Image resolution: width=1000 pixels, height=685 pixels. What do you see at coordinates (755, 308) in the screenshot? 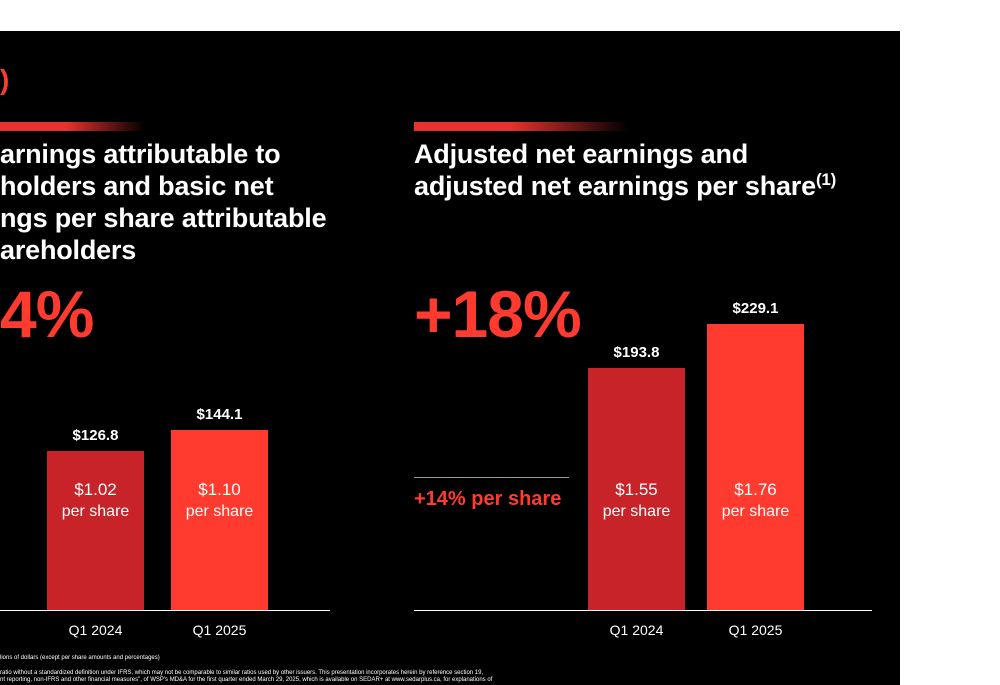
I see `right-bar-value-label-2: $229.1` at bounding box center [755, 308].